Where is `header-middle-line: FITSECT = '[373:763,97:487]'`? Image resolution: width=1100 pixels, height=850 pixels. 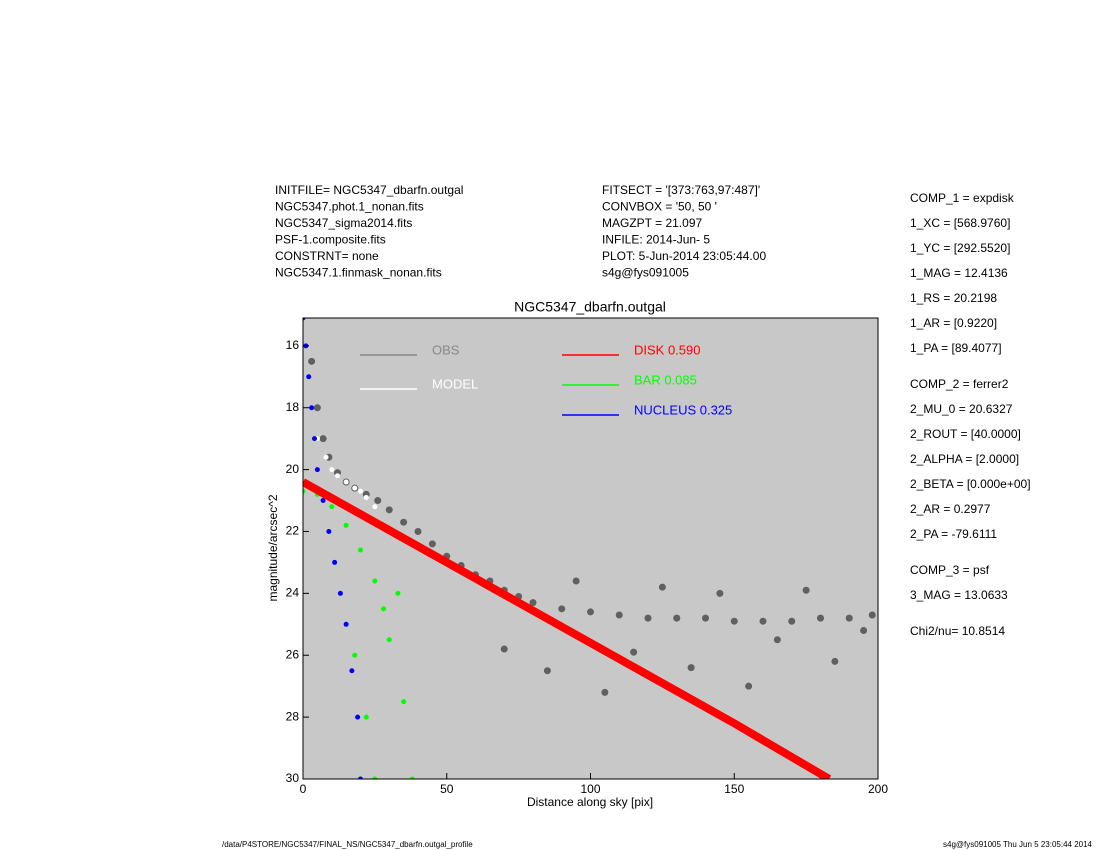
header-middle-line: FITSECT = '[373:763,97:487]' is located at coordinates (681, 190).